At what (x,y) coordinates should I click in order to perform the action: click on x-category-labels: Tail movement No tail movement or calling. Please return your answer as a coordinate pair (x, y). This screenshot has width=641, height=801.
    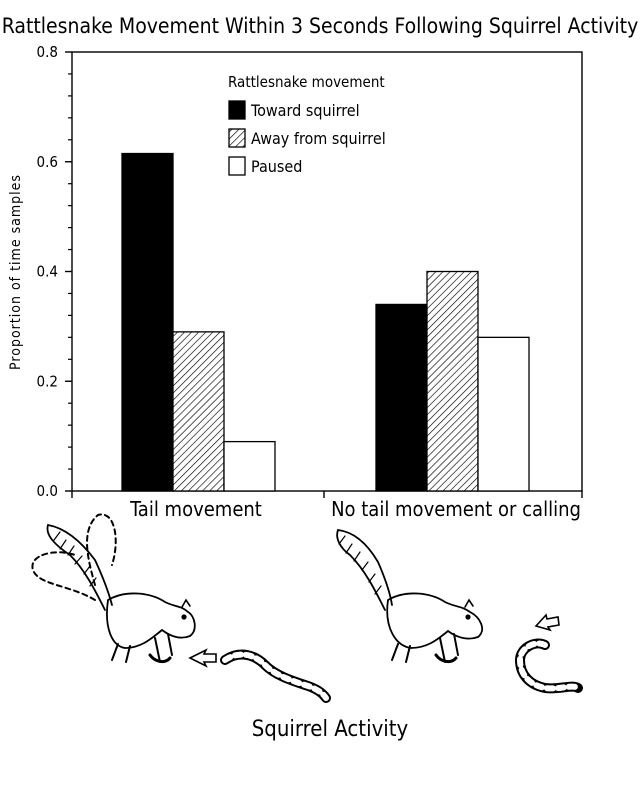
    Looking at the image, I should click on (355, 509).